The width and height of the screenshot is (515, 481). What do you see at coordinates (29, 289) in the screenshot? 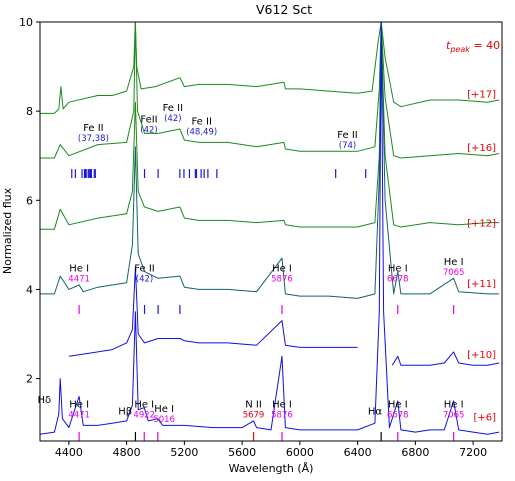
I see `y-tick-label: 4` at bounding box center [29, 289].